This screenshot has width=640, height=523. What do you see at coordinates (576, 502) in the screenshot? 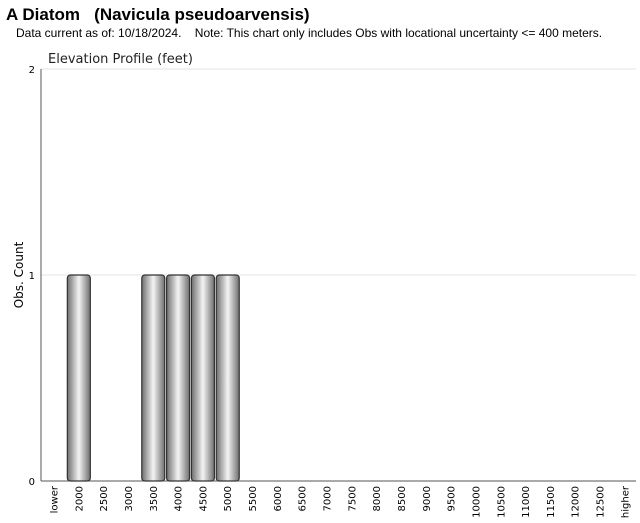
I see `x-tick-label: 12000` at bounding box center [576, 502].